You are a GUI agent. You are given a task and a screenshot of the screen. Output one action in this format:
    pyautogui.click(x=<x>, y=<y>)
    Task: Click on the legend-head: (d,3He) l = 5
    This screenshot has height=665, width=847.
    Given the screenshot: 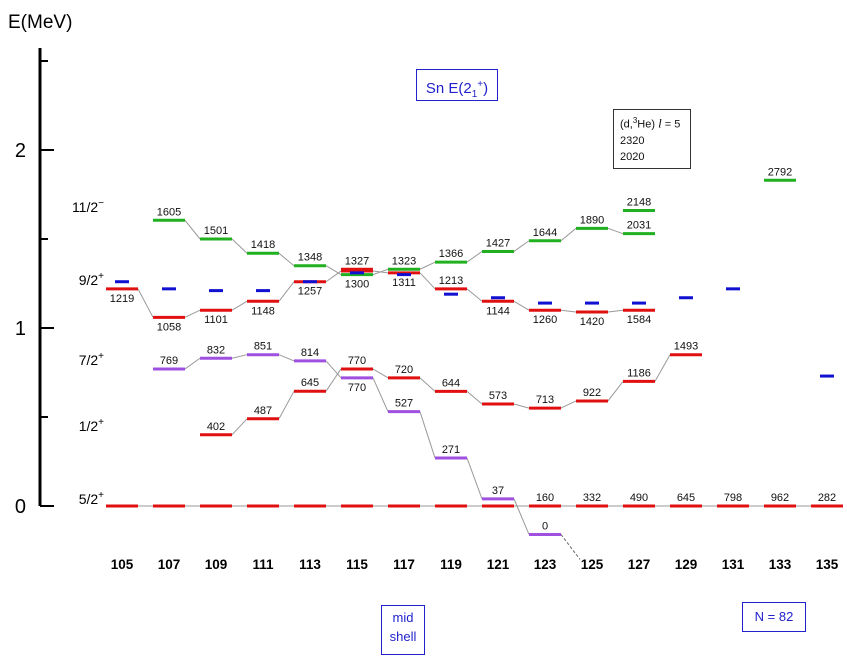 What is the action you would take?
    pyautogui.click(x=652, y=123)
    